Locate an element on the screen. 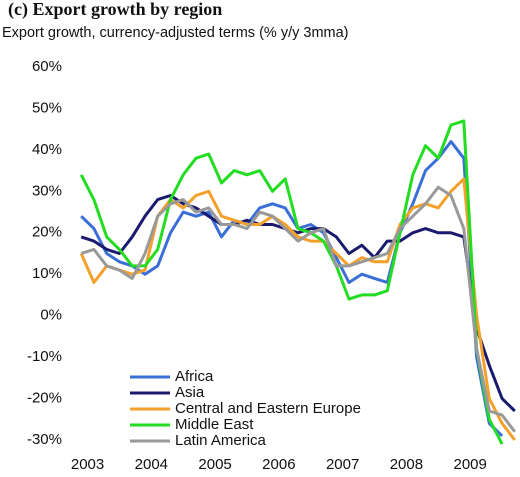 The width and height of the screenshot is (520, 477). y-tick-label: 0% is located at coordinates (51, 315).